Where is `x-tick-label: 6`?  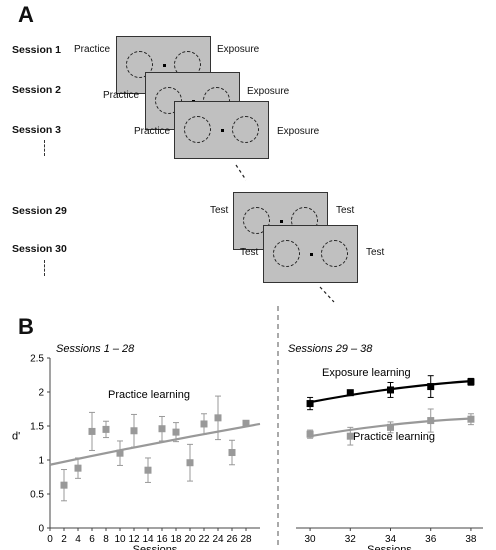 x-tick-label: 6 is located at coordinates (92, 539).